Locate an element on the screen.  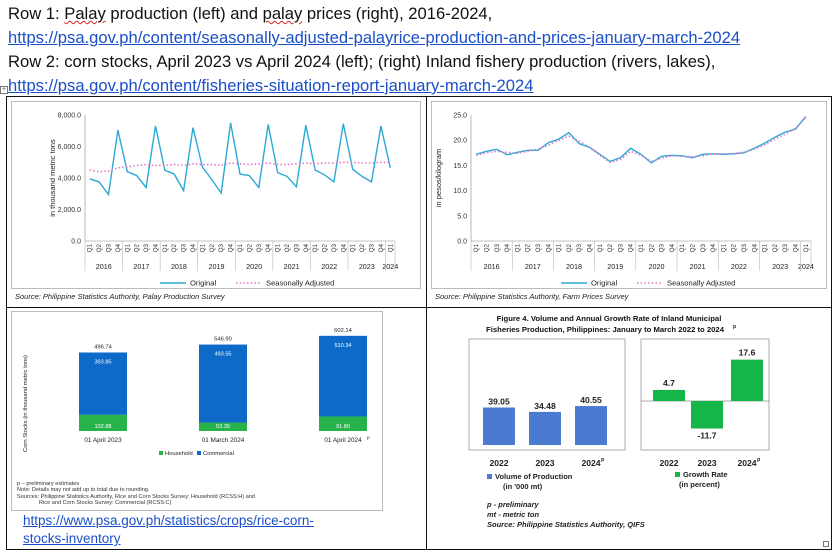
x-tick-label-growth: 2022 is located at coordinates (668, 463).